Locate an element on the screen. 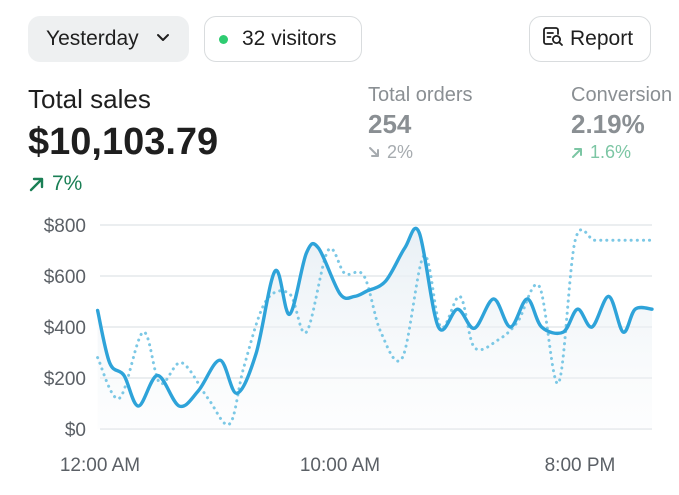  report-search-icon is located at coordinates (556, 39).